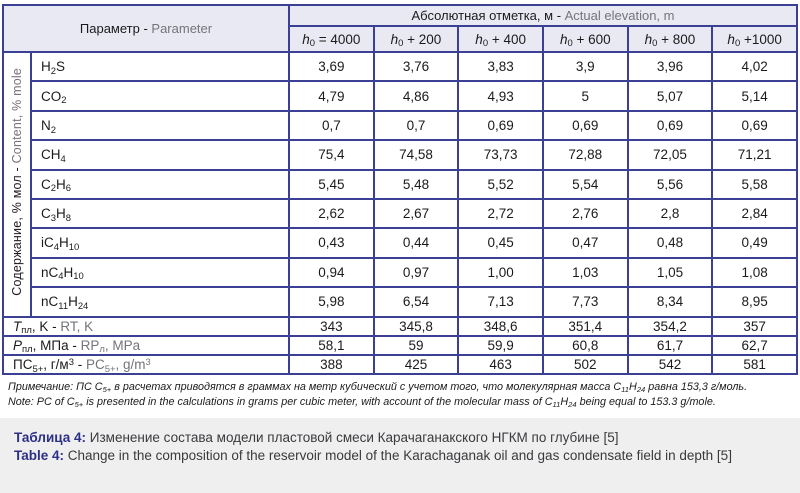  Describe the element at coordinates (416, 66) in the screenshot. I see `table-cell: 3,76` at that location.